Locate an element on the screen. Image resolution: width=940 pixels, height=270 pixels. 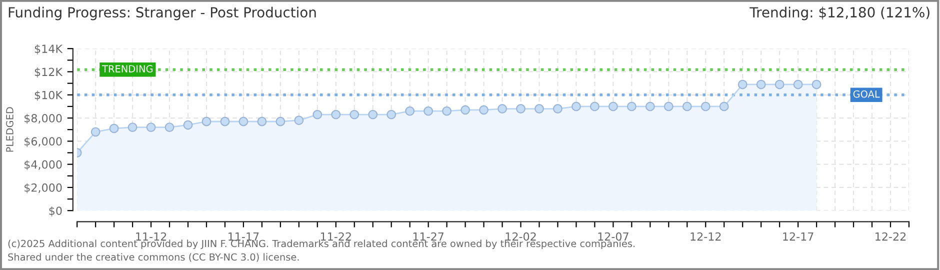
y-axis-title: PLEDGED is located at coordinates (10, 129).